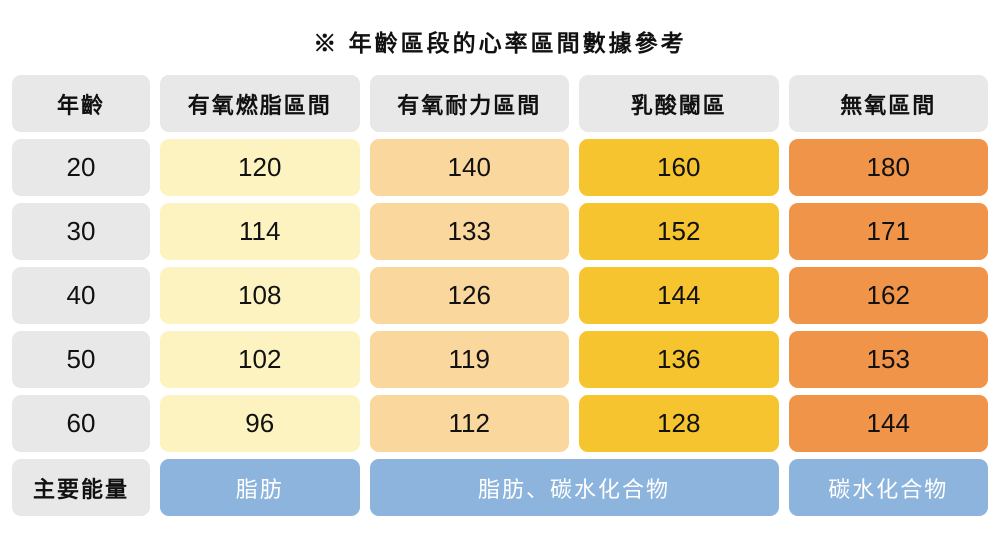  Describe the element at coordinates (888, 231) in the screenshot. I see `value-cell: 171` at that location.